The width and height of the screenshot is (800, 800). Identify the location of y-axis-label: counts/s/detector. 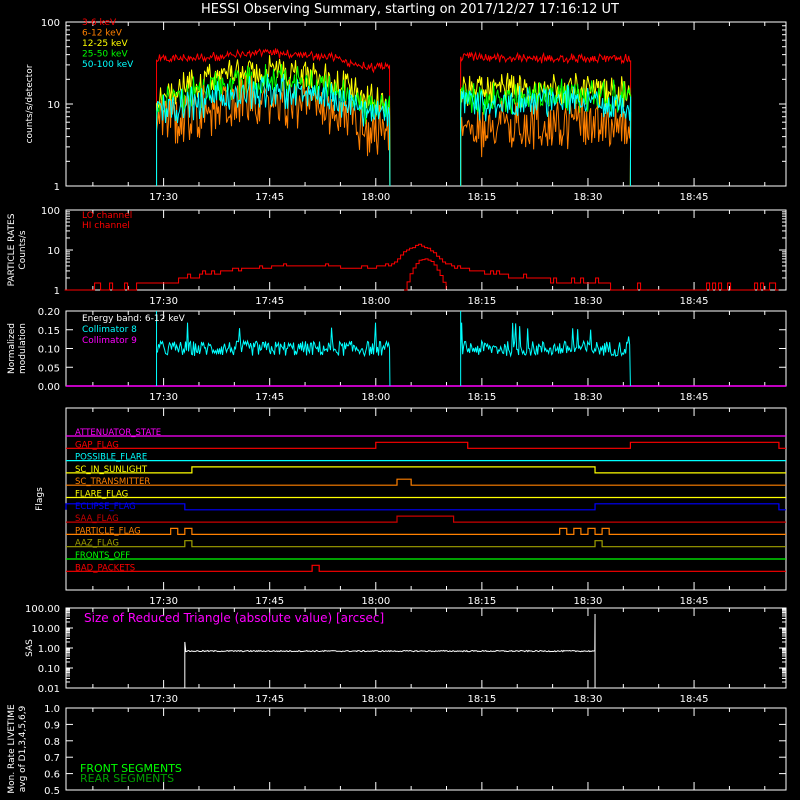
(30, 103).